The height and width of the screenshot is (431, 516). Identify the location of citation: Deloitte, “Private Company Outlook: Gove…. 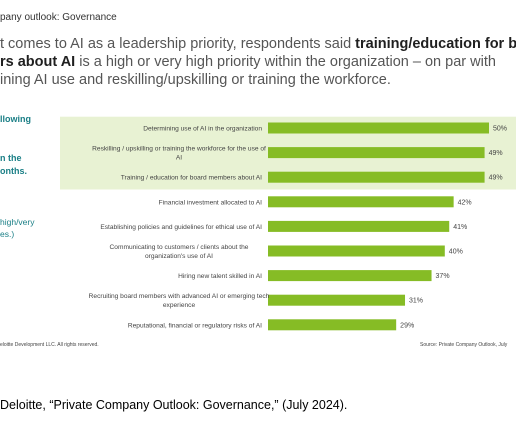
(174, 405).